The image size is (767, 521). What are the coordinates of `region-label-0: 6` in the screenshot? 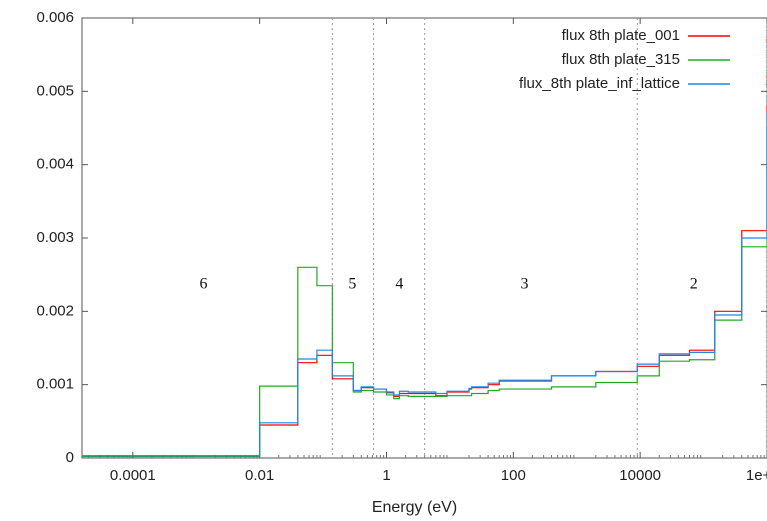 It's located at (203, 284).